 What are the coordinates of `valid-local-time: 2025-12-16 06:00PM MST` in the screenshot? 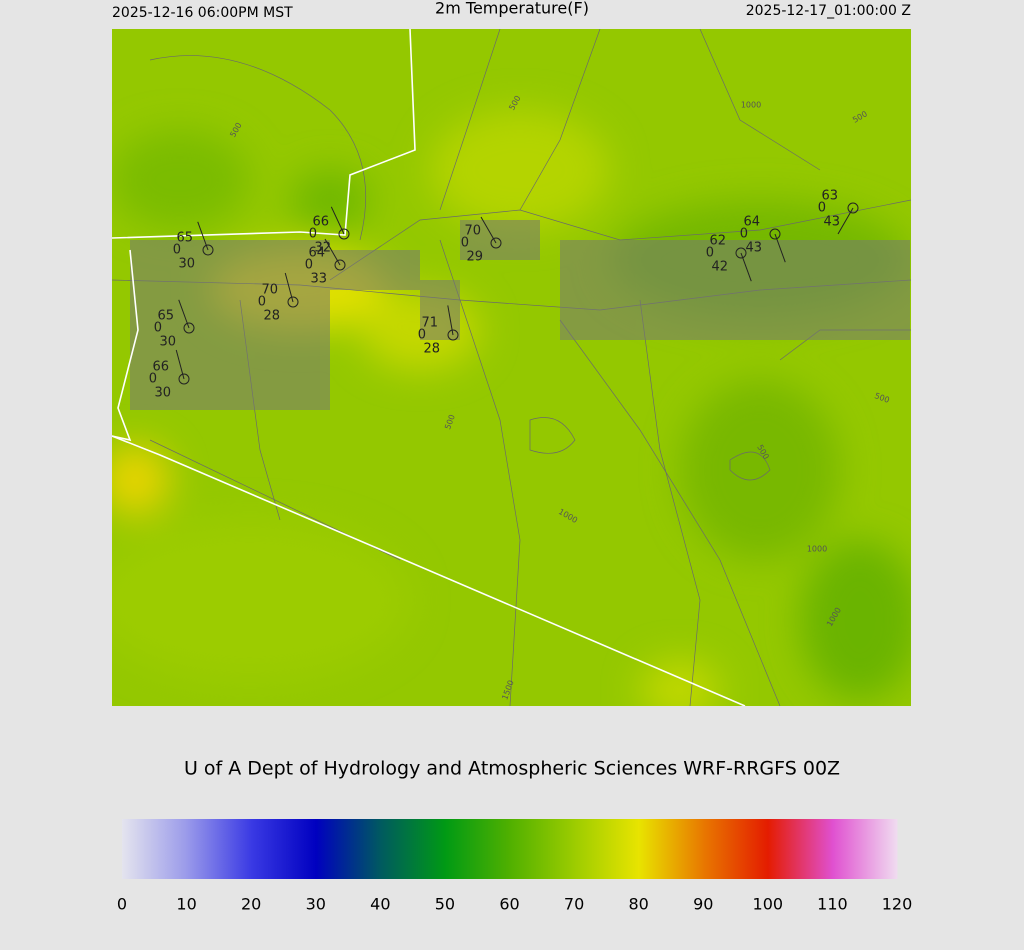 It's located at (202, 13).